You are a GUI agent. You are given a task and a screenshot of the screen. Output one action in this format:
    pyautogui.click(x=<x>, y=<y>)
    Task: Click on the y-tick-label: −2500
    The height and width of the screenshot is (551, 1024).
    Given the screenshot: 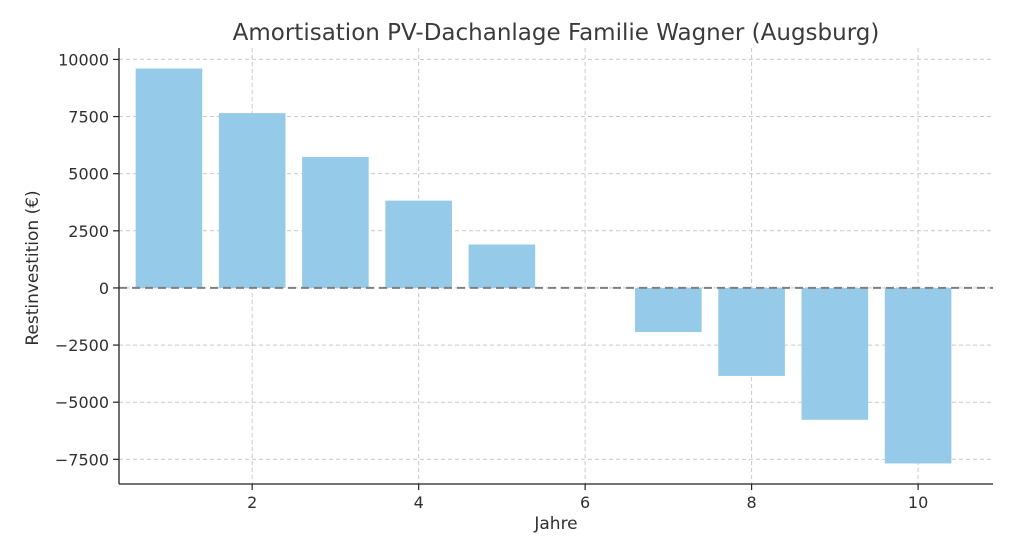 What is the action you would take?
    pyautogui.click(x=82, y=345)
    